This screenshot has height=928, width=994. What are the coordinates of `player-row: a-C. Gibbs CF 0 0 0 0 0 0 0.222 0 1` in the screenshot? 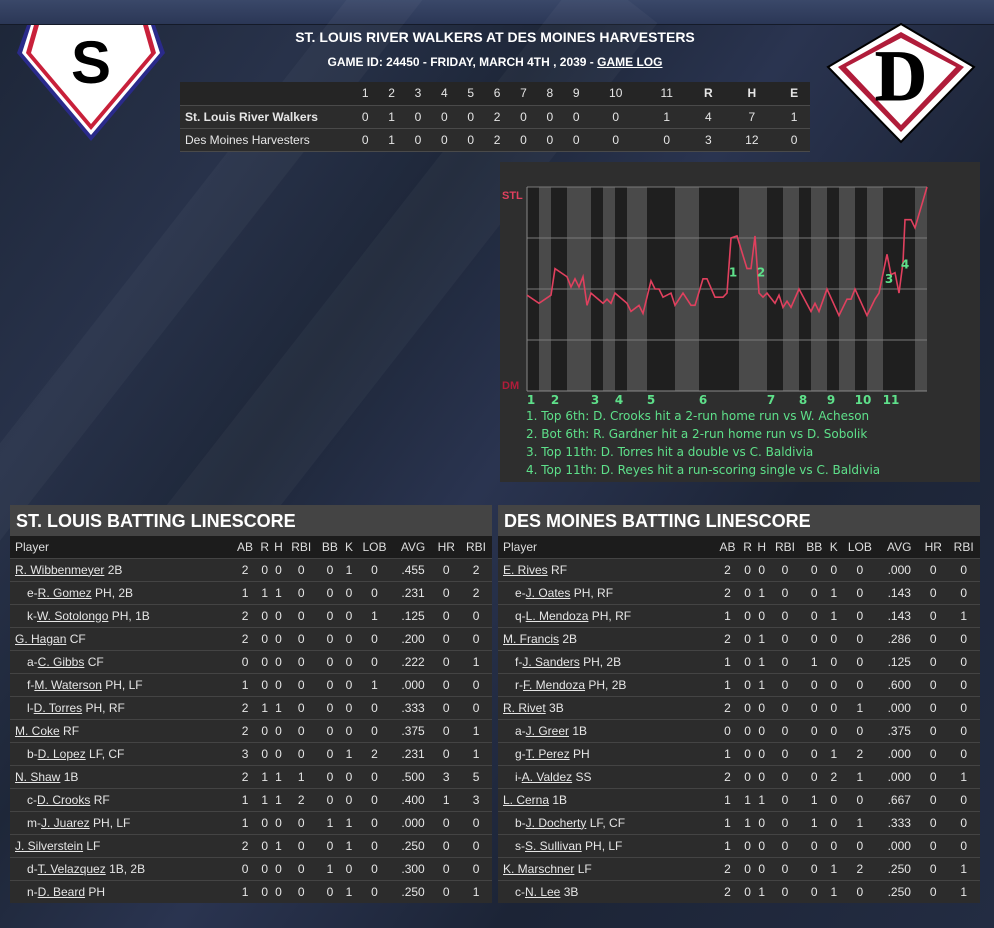 It's located at (251, 661).